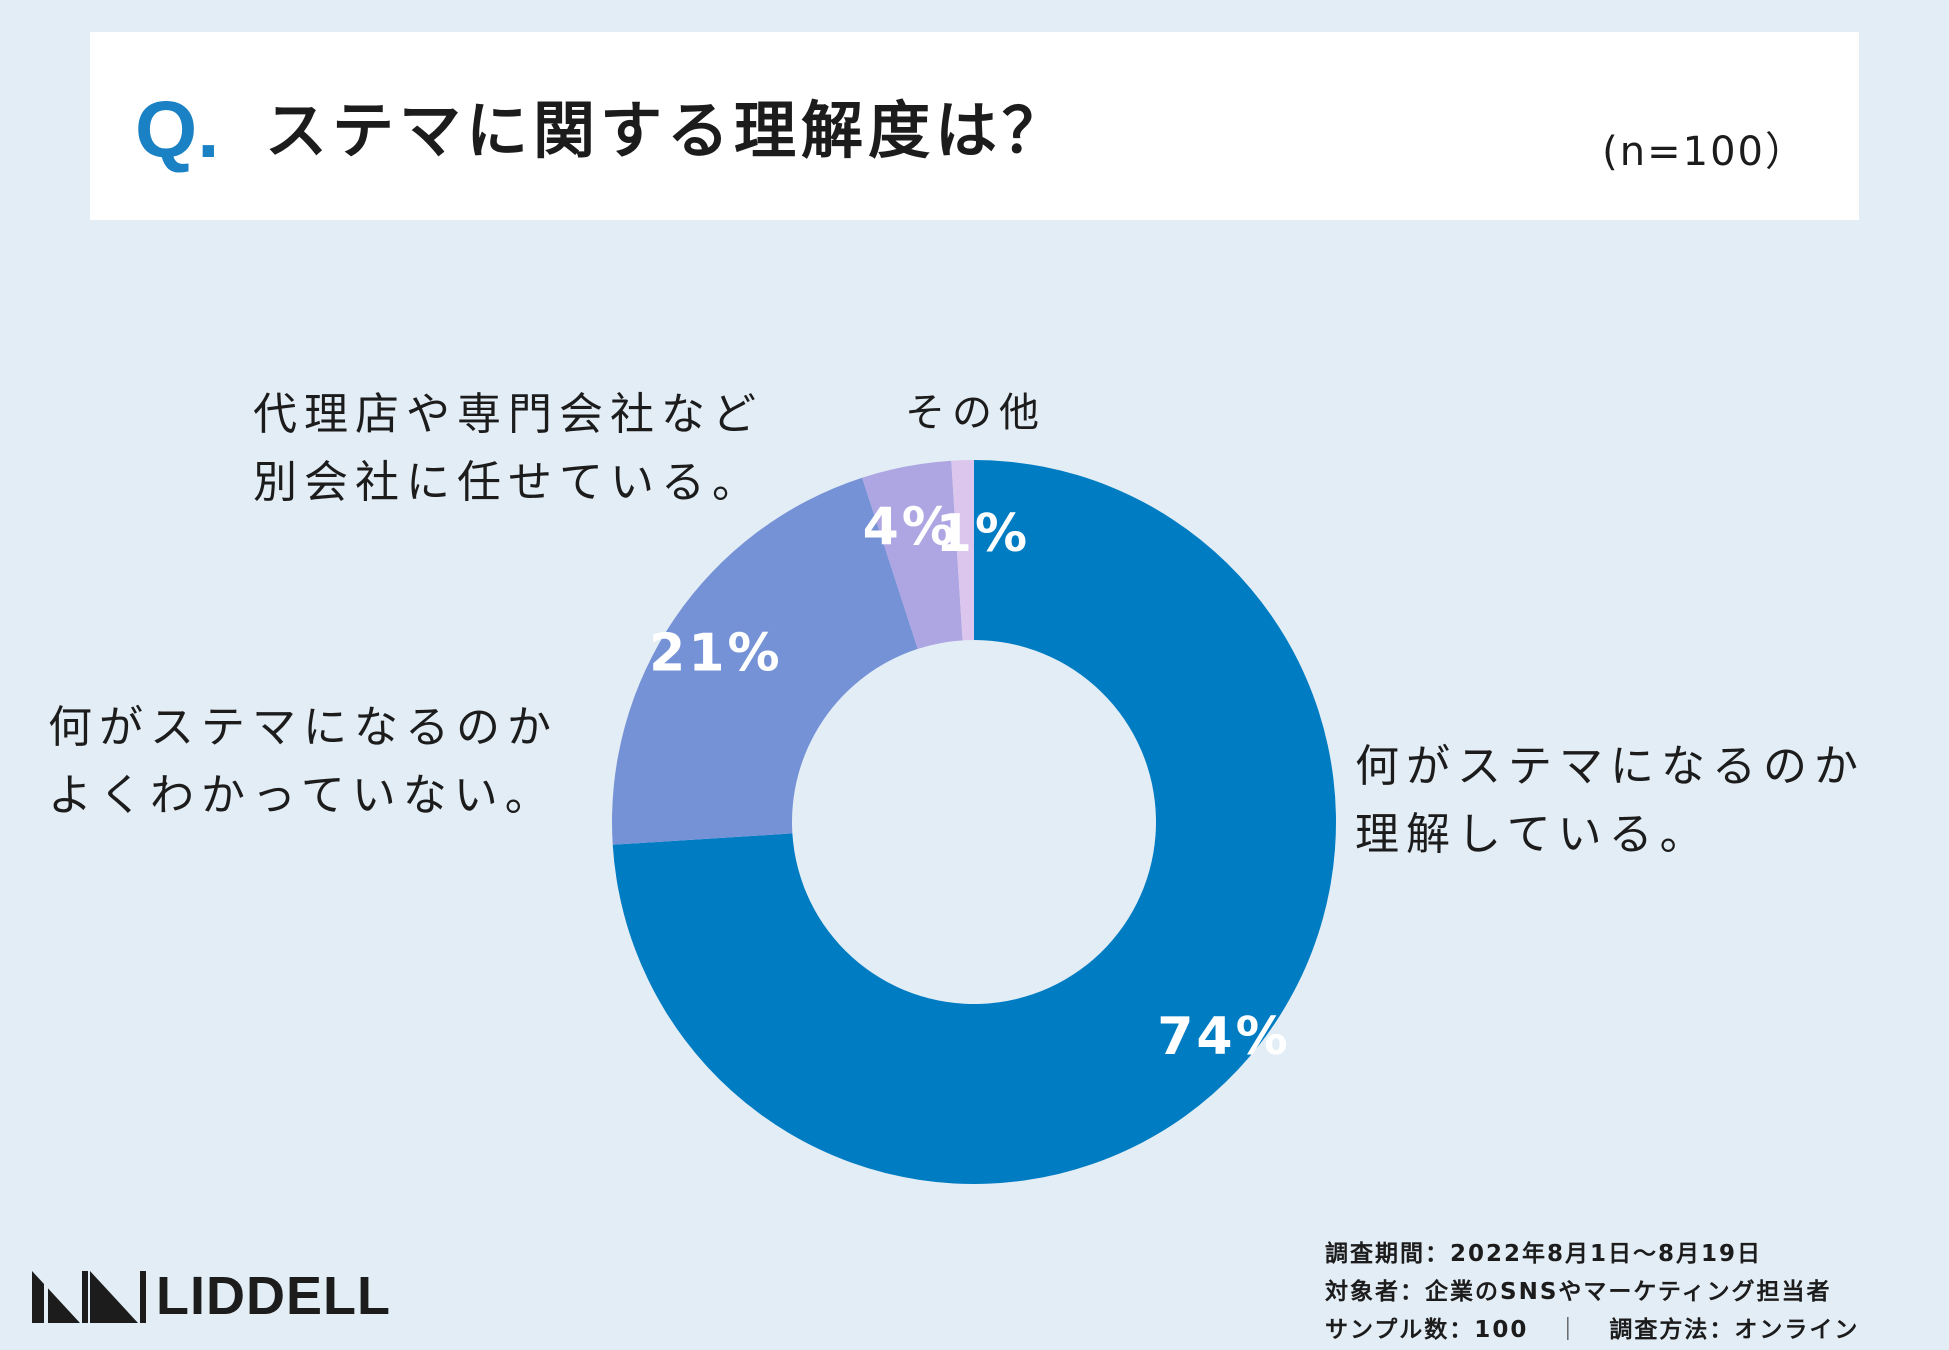 This screenshot has width=1949, height=1350. I want to click on donut-slice-dont-know, so click(764, 661).